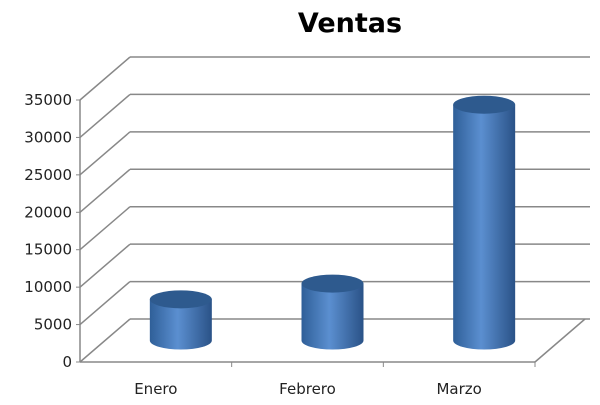  I want to click on y-tick-label: 5000, so click(53, 325).